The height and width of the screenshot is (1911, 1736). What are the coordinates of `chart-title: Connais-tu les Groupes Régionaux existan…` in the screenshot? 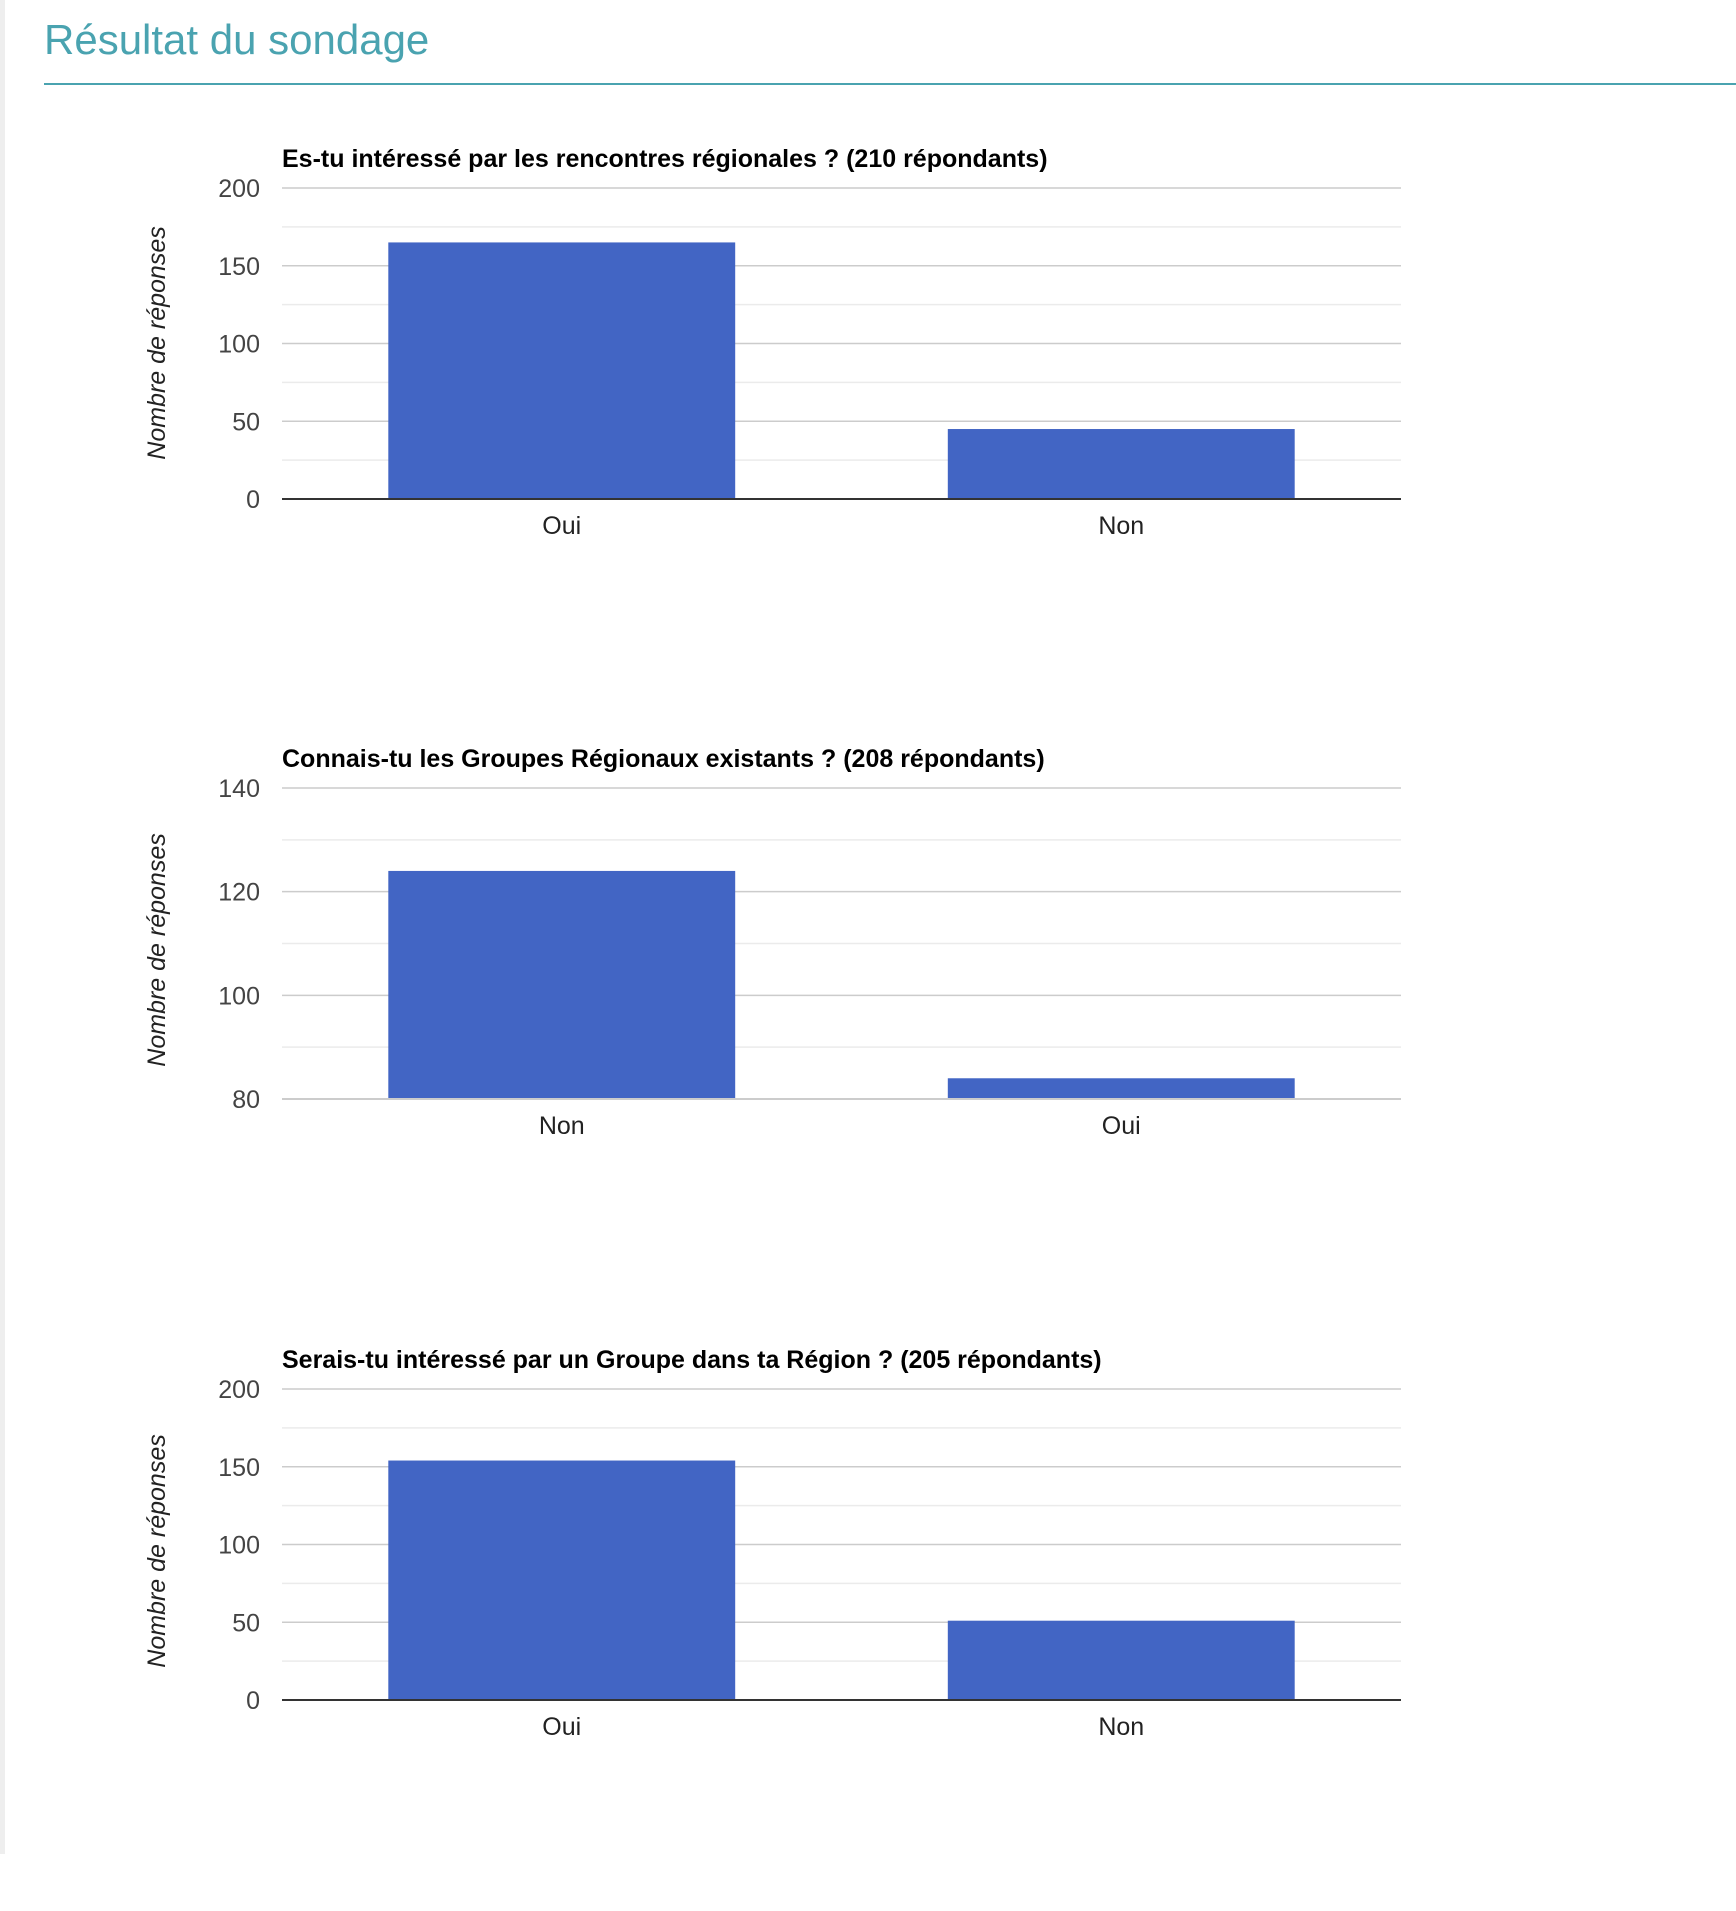 It's located at (663, 759).